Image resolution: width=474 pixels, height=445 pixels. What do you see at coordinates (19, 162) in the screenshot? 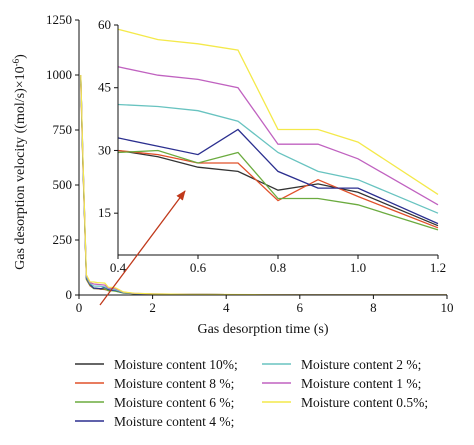
I see `y-axis-title: Gas desorption velocity ((mol/s)×10-6)` at bounding box center [19, 162].